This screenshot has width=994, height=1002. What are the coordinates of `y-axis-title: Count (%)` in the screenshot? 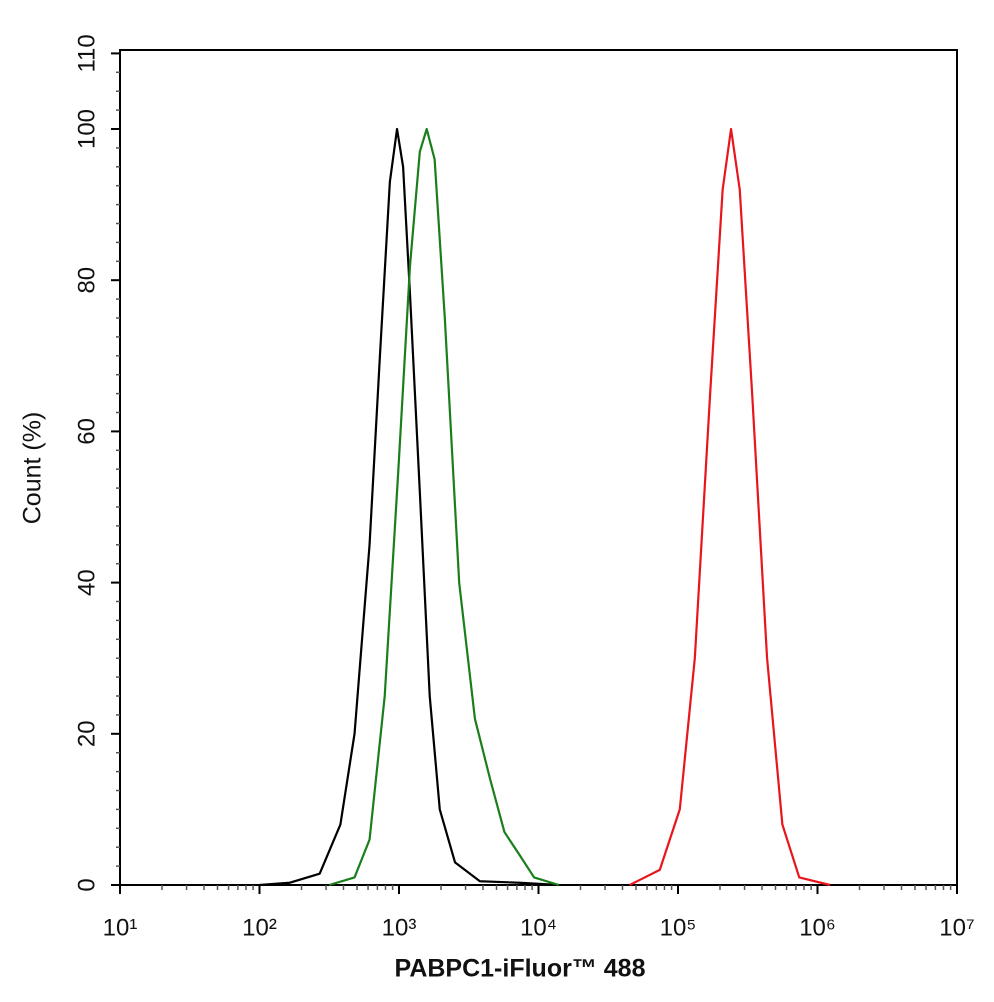 It's located at (33, 468).